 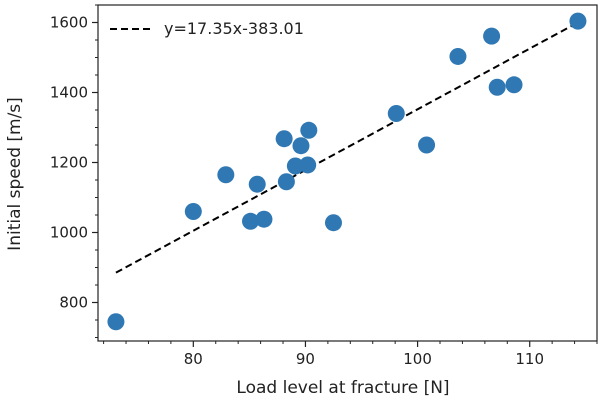 I want to click on y-axis-ticks: 800 1000 1200 1400 1600, so click(x=74, y=171).